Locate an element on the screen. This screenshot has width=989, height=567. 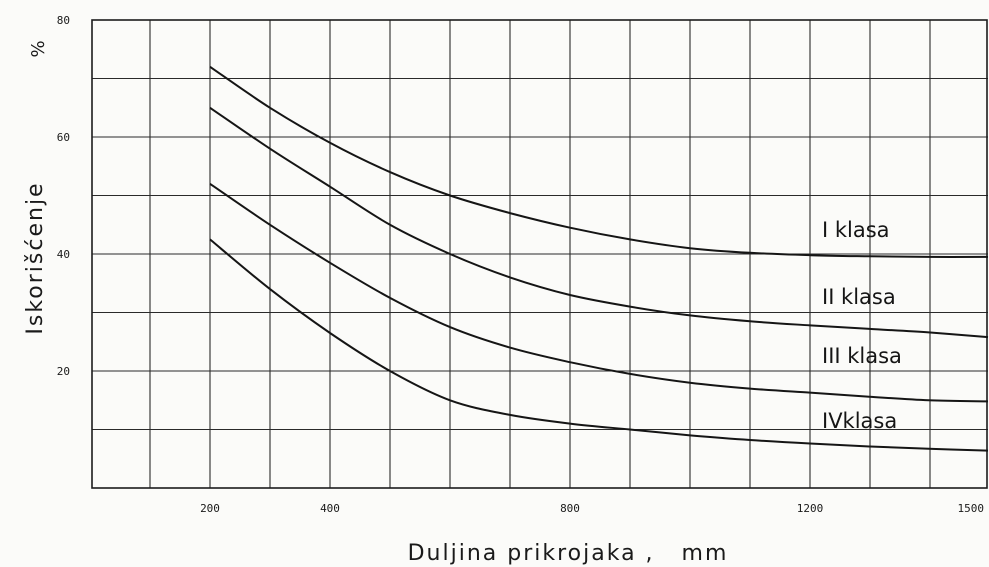
curve-labels: I klasa II klasa III klasa IVklasa is located at coordinates (862, 325).